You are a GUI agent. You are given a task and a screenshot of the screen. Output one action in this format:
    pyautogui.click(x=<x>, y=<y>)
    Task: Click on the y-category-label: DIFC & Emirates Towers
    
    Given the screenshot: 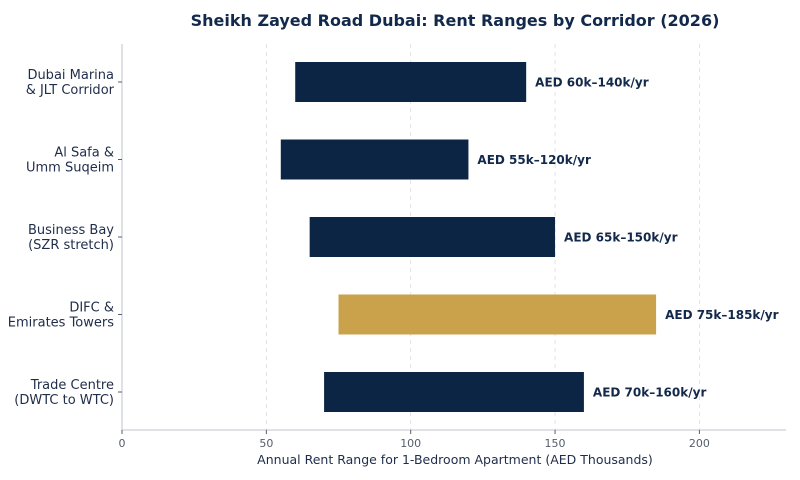 What is the action you would take?
    pyautogui.click(x=61, y=316)
    